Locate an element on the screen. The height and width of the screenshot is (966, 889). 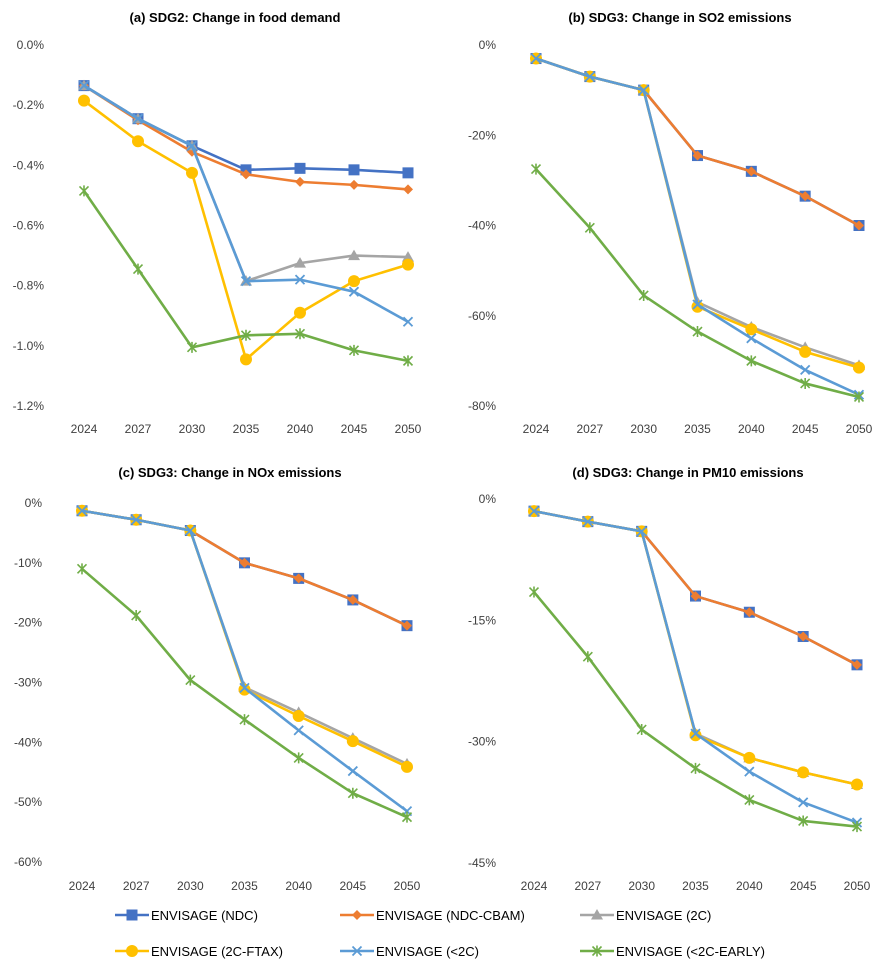
chart-title: (d) SDG3: Change in PM10 emissions is located at coordinates (687, 472).